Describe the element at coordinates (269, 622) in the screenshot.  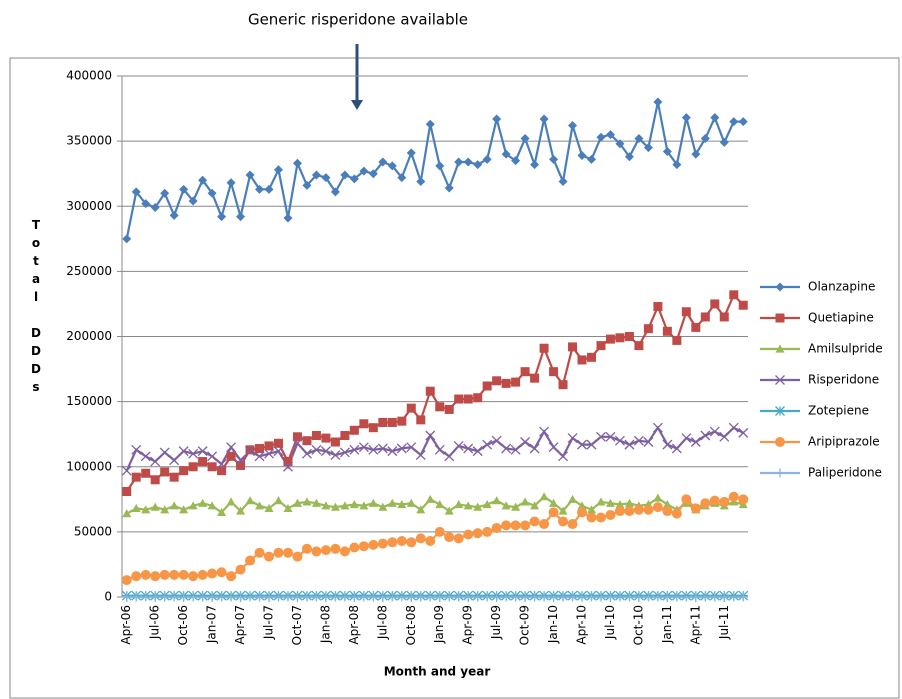
I see `x-tick-label: Jul-07` at that location.